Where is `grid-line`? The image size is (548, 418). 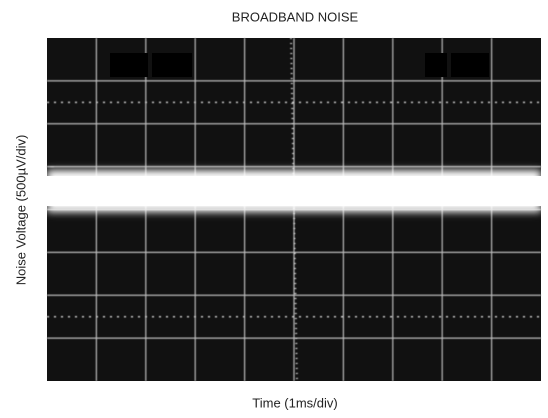
grid-line is located at coordinates (294, 209).